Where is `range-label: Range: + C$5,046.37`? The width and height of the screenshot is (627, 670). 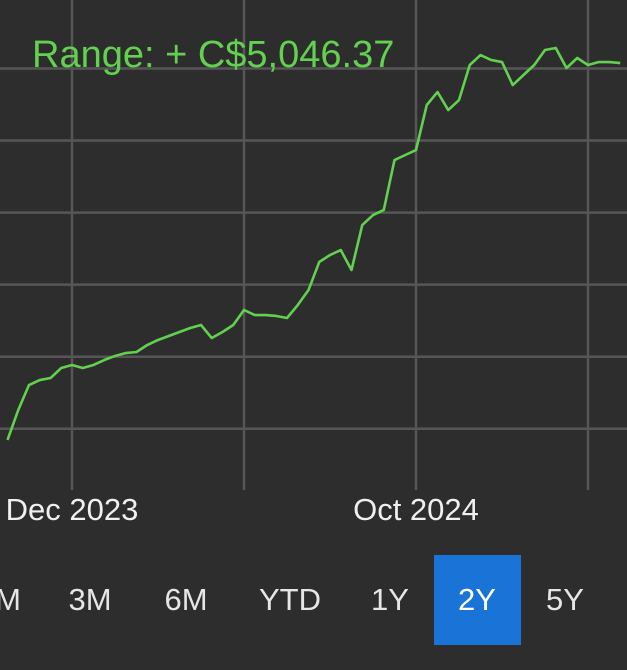 range-label: Range: + C$5,046.37 is located at coordinates (213, 55).